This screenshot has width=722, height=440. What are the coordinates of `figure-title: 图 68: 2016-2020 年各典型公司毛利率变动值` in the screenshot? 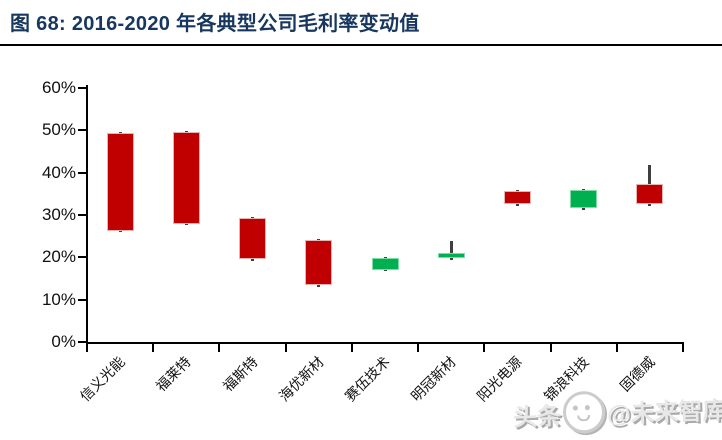 It's located at (215, 24).